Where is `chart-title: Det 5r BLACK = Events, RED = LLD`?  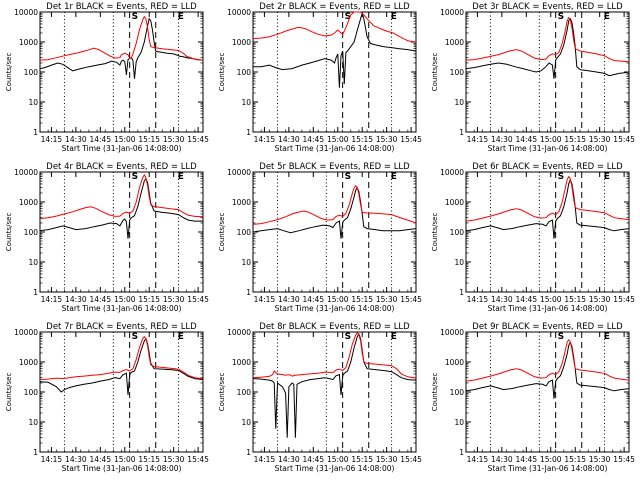 chart-title: Det 5r BLACK = Events, RED = LLD is located at coordinates (334, 167).